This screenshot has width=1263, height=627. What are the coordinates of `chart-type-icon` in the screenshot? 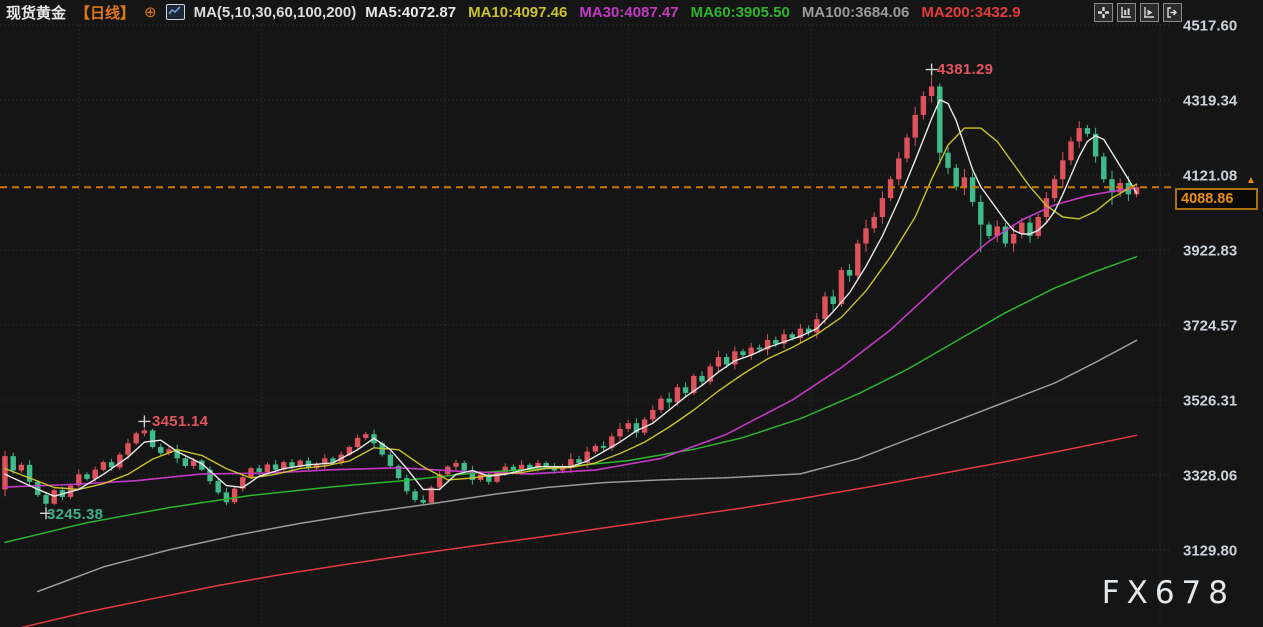 It's located at (175, 12).